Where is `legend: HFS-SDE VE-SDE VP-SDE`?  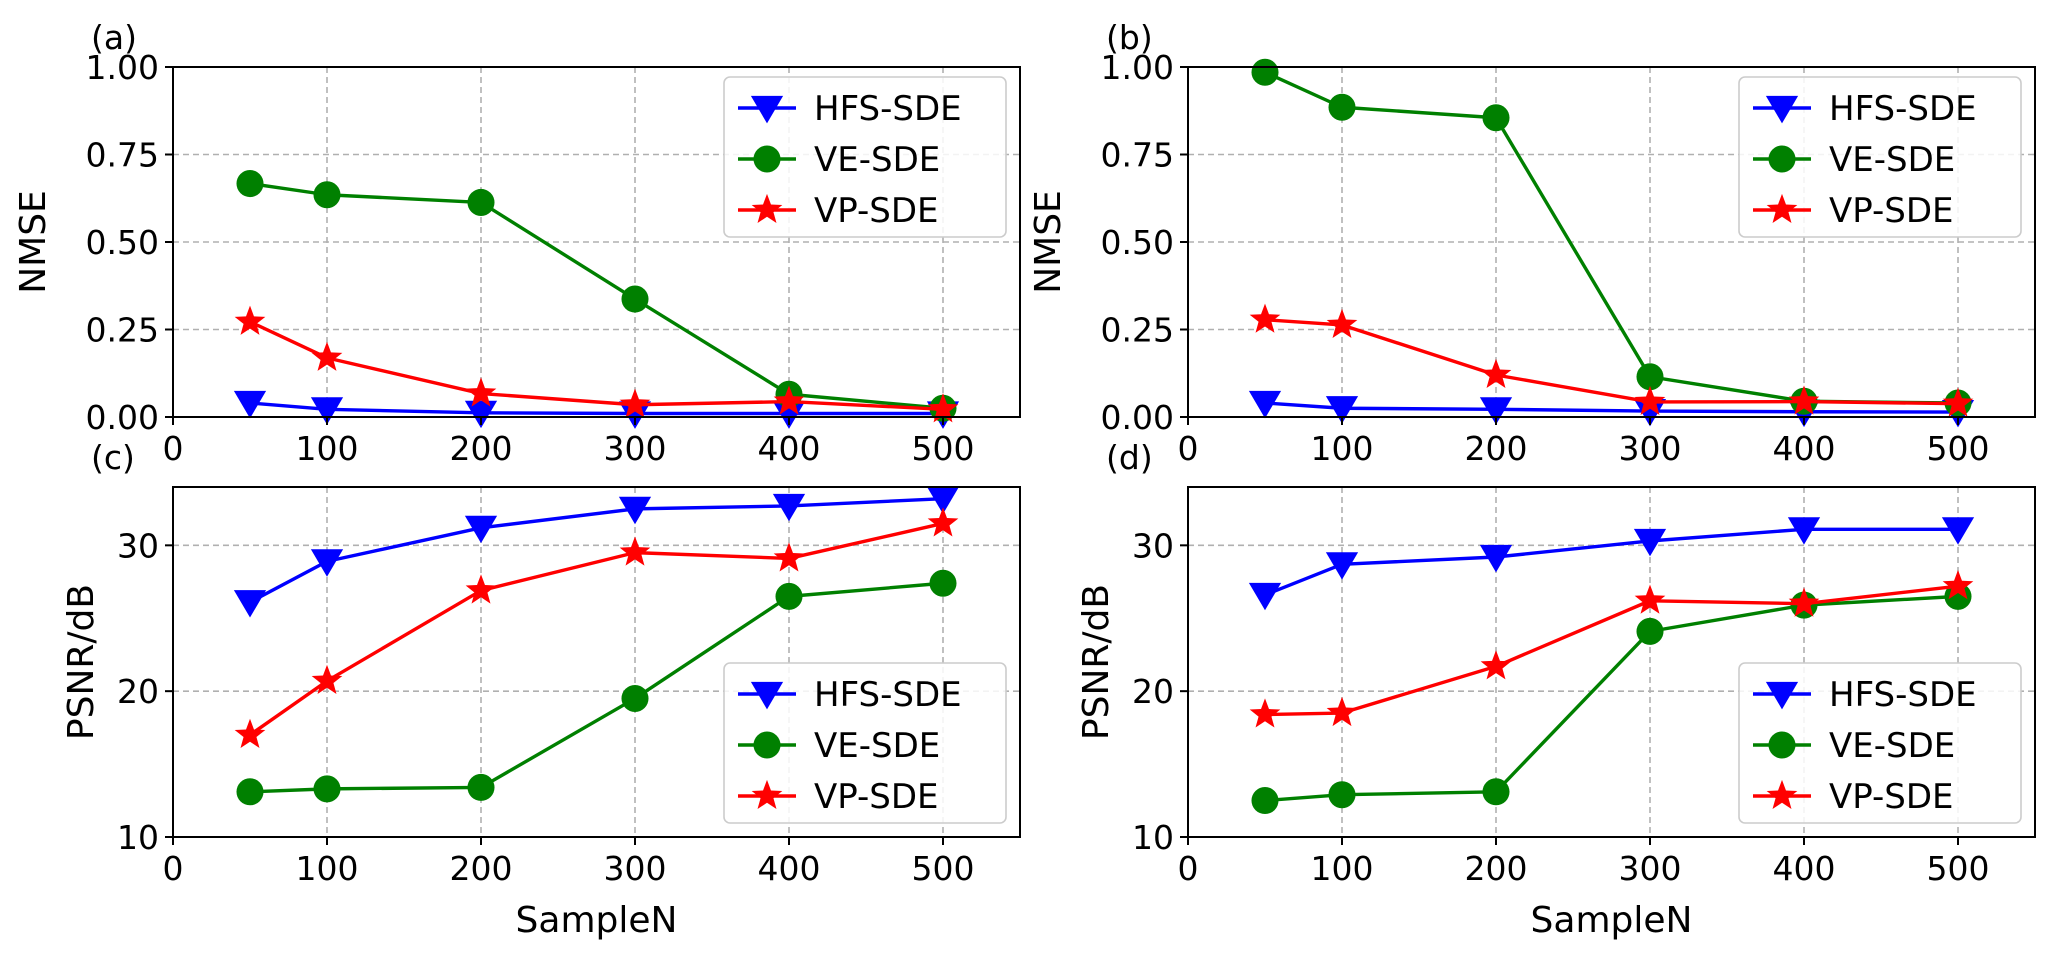 legend: HFS-SDE VE-SDE VP-SDE is located at coordinates (865, 743).